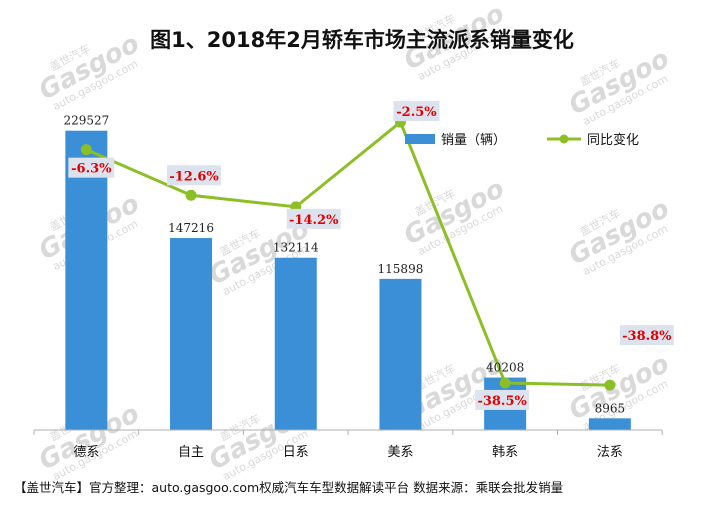  I want to click on legend-line-marker, so click(564, 139).